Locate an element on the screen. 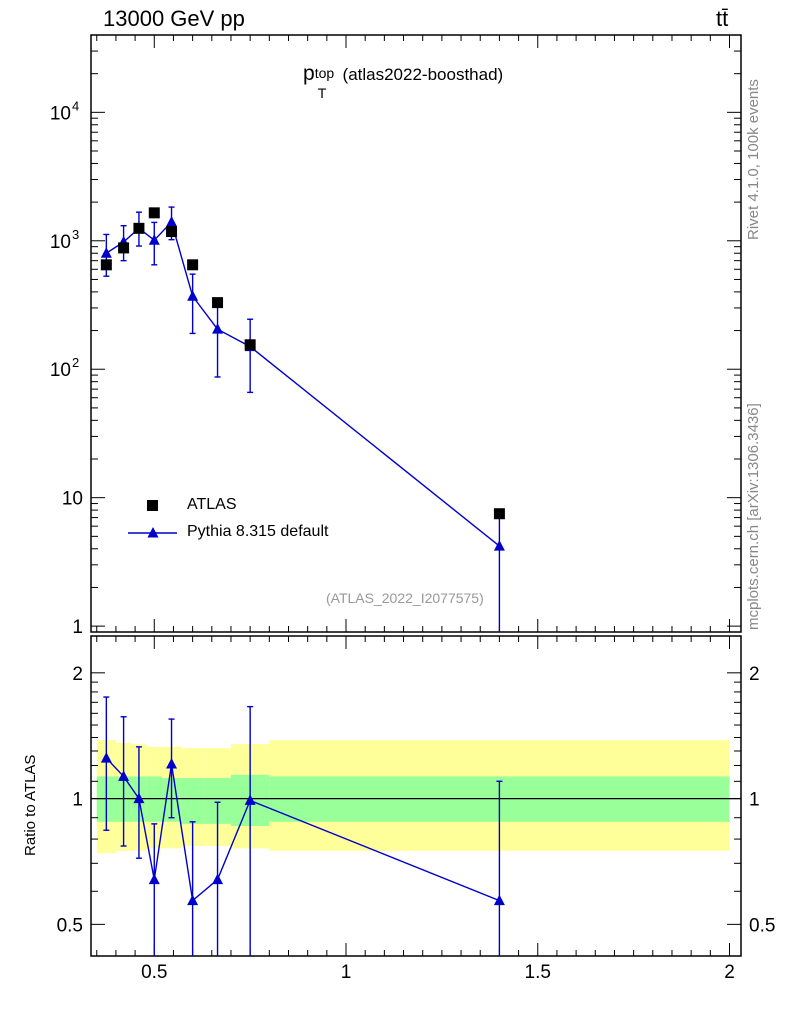  main-y-tick-exponent: 3 is located at coordinates (75, 234).